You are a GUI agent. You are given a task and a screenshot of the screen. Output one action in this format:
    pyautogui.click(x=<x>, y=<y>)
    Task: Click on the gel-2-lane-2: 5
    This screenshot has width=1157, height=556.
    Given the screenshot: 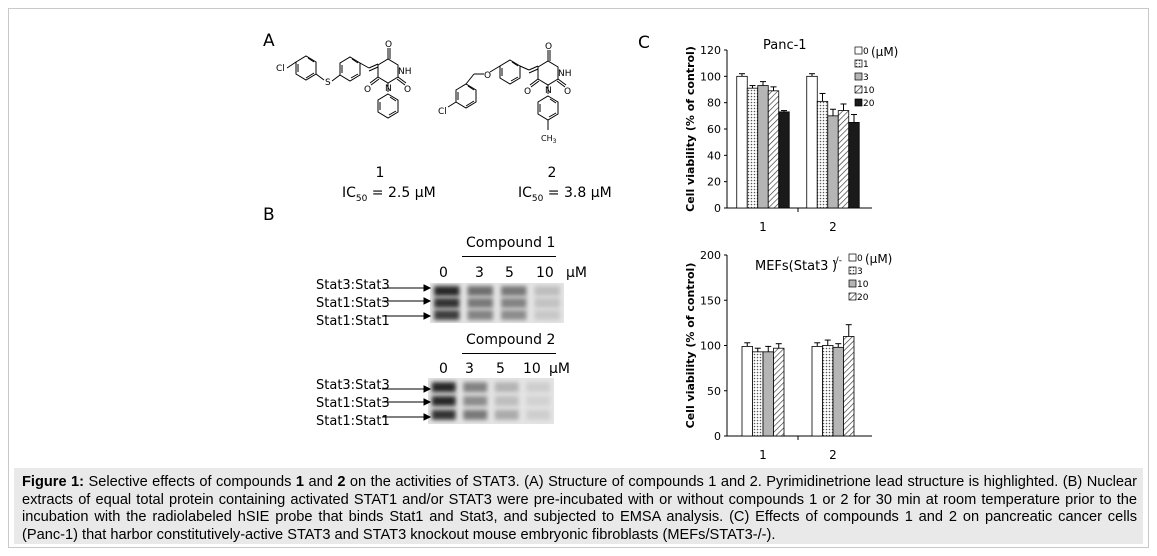 What is the action you would take?
    pyautogui.click(x=500, y=369)
    